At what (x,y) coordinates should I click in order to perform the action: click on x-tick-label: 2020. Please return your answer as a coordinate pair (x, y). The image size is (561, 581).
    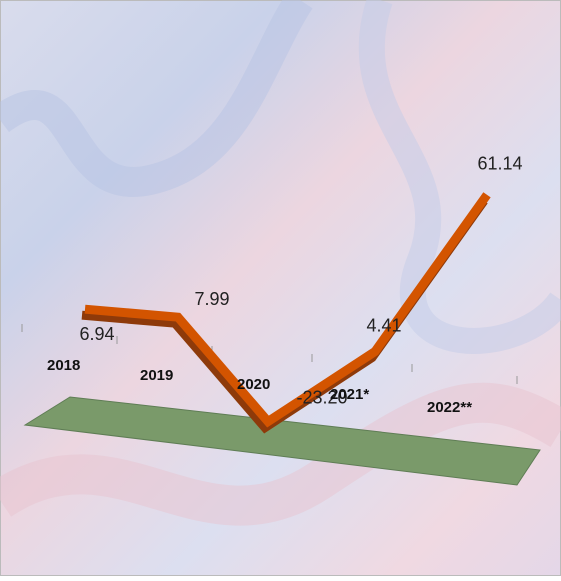
    Looking at the image, I should click on (253, 384).